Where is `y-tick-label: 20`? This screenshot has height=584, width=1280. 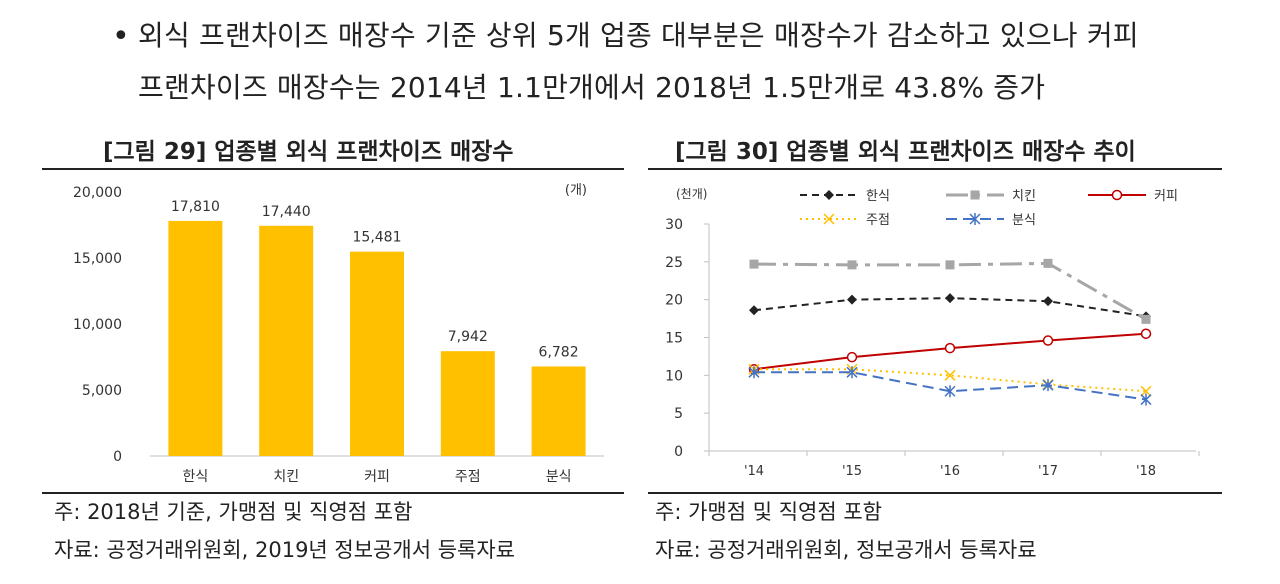 y-tick-label: 20 is located at coordinates (674, 301).